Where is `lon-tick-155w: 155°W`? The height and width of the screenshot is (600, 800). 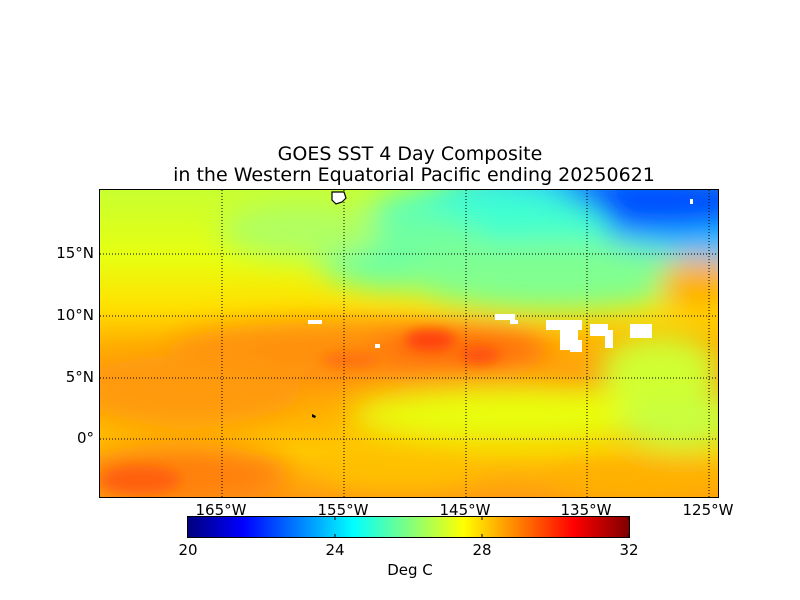 lon-tick-155w: 155°W is located at coordinates (343, 510).